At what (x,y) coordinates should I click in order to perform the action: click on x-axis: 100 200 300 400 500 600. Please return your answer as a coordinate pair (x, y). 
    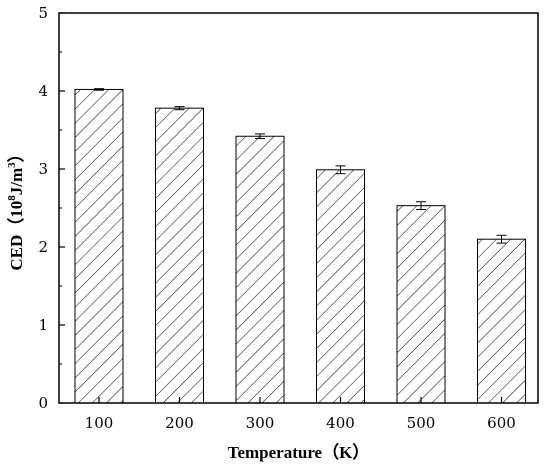
    Looking at the image, I should click on (300, 414).